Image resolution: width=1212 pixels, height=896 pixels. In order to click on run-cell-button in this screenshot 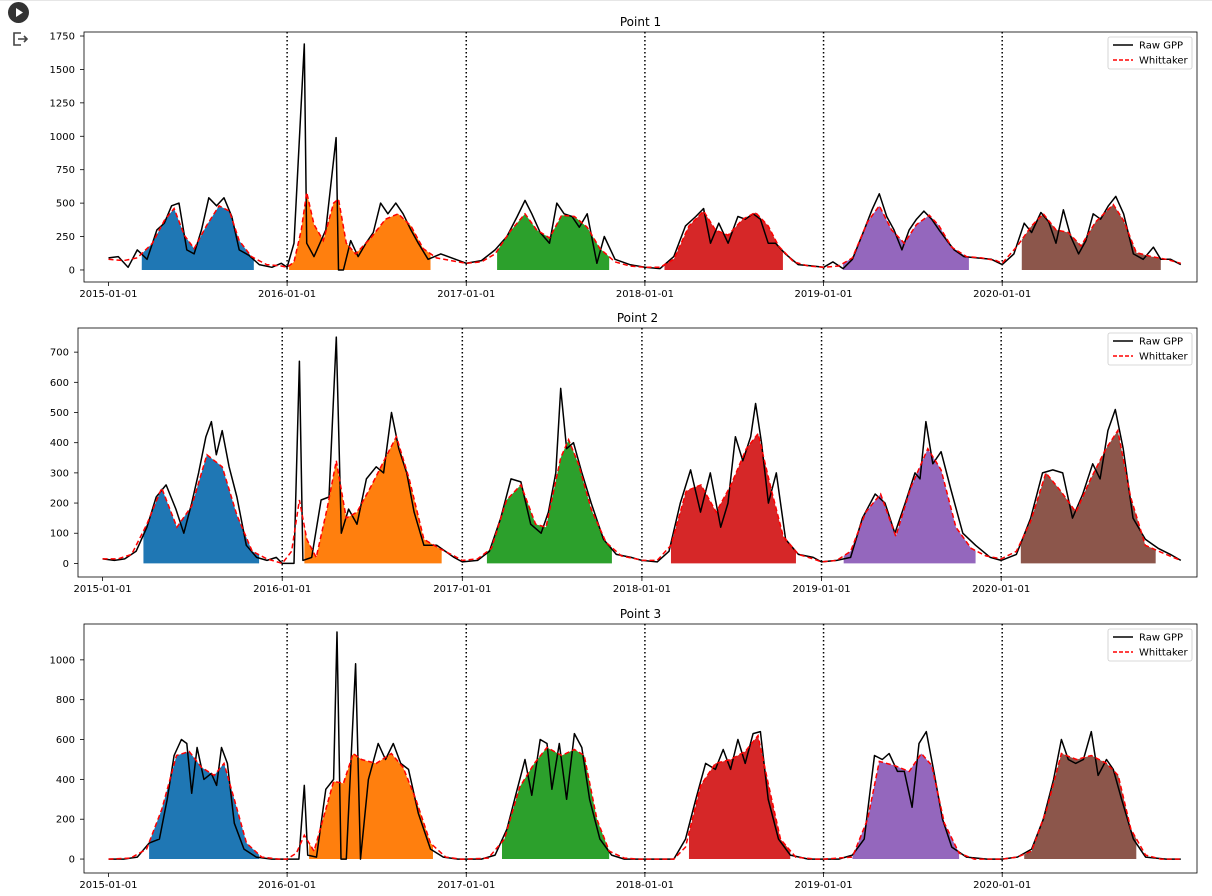, I will do `click(18, 12)`.